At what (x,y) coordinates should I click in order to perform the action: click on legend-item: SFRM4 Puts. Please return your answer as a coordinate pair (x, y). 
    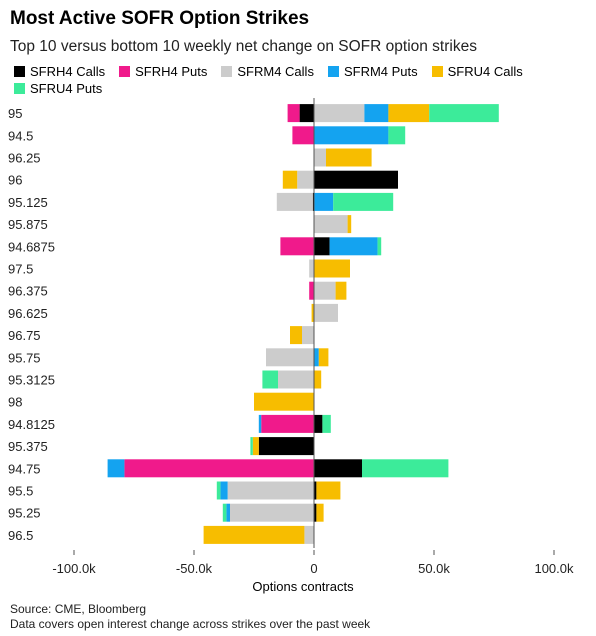
    Looking at the image, I should click on (372, 71).